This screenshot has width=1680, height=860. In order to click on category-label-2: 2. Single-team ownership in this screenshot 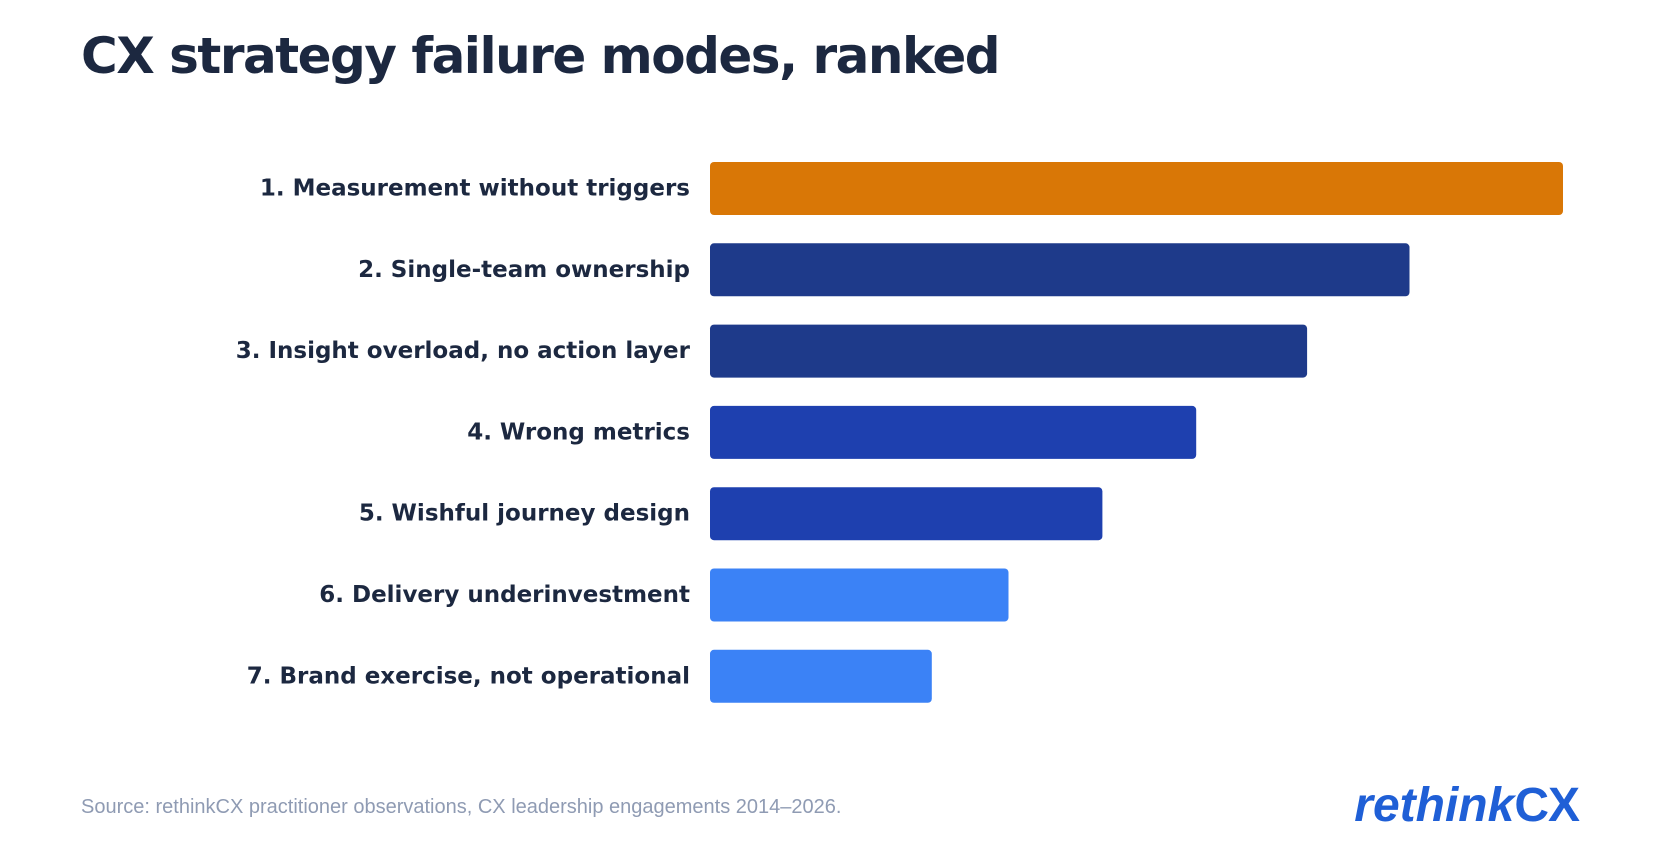, I will do `click(524, 270)`.